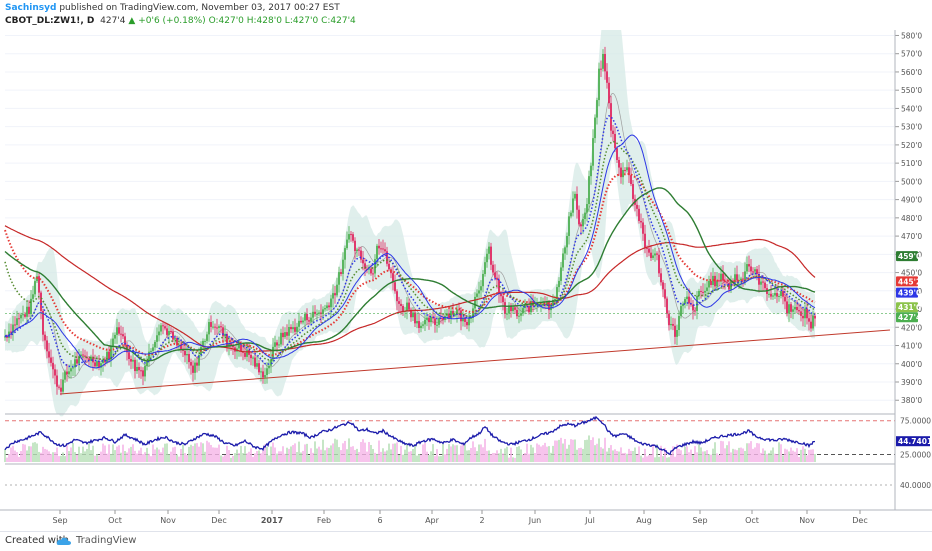 The width and height of the screenshot is (932, 551). I want to click on price-tick-label: 550'0, so click(911, 90).